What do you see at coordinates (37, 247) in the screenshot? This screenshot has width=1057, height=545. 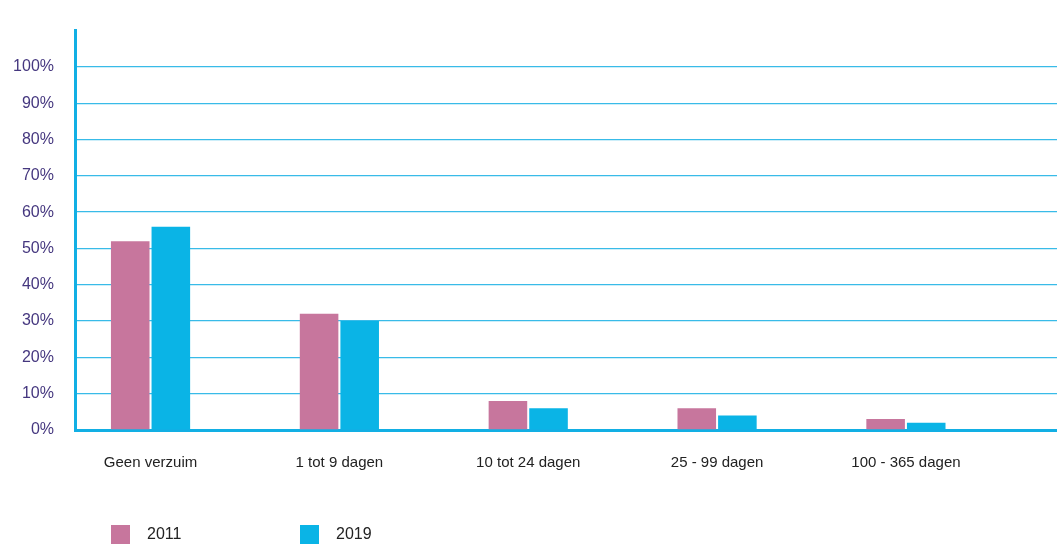 I see `y-tick-label: 50%` at bounding box center [37, 247].